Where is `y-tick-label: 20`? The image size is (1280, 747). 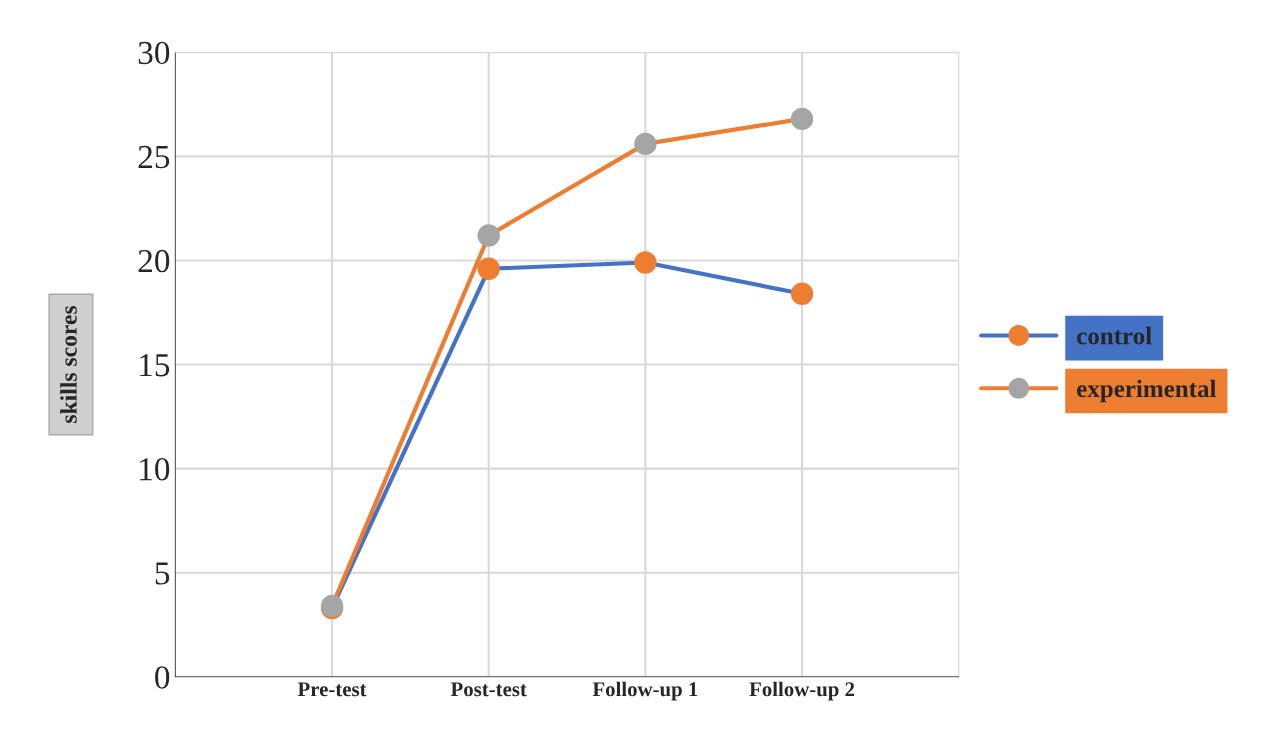
y-tick-label: 20 is located at coordinates (154, 261).